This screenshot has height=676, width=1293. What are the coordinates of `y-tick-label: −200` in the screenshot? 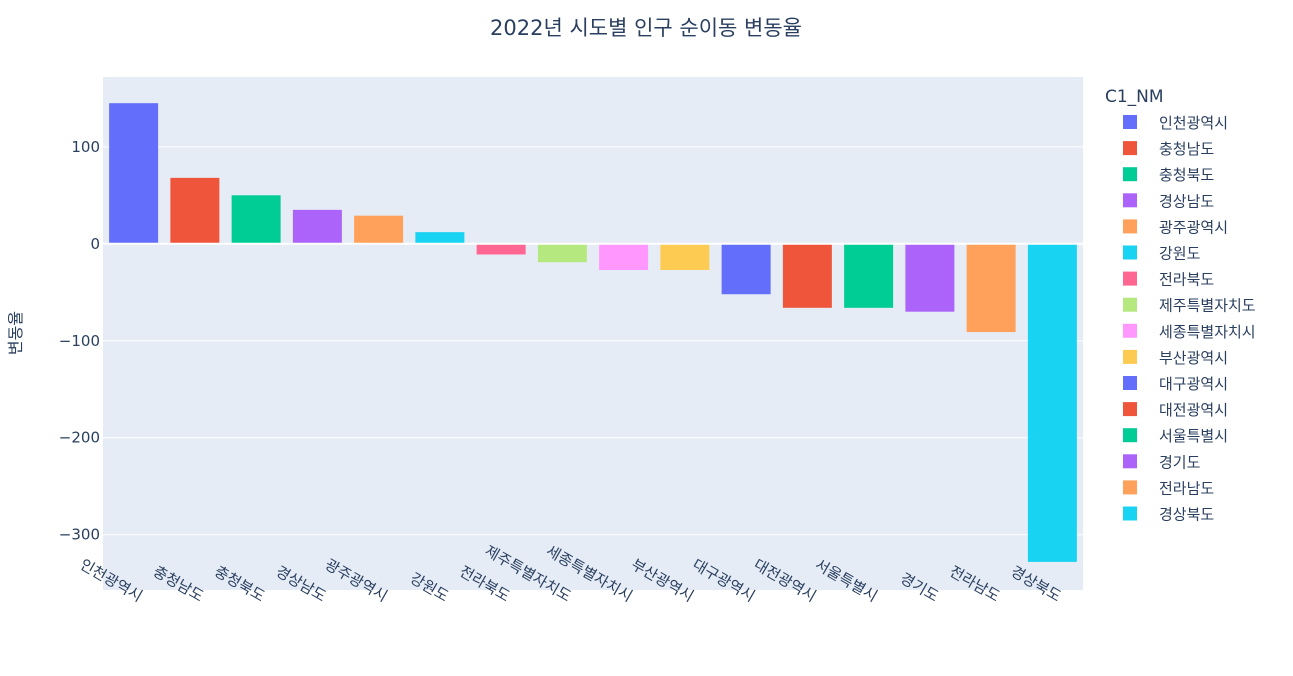 It's located at (79, 438).